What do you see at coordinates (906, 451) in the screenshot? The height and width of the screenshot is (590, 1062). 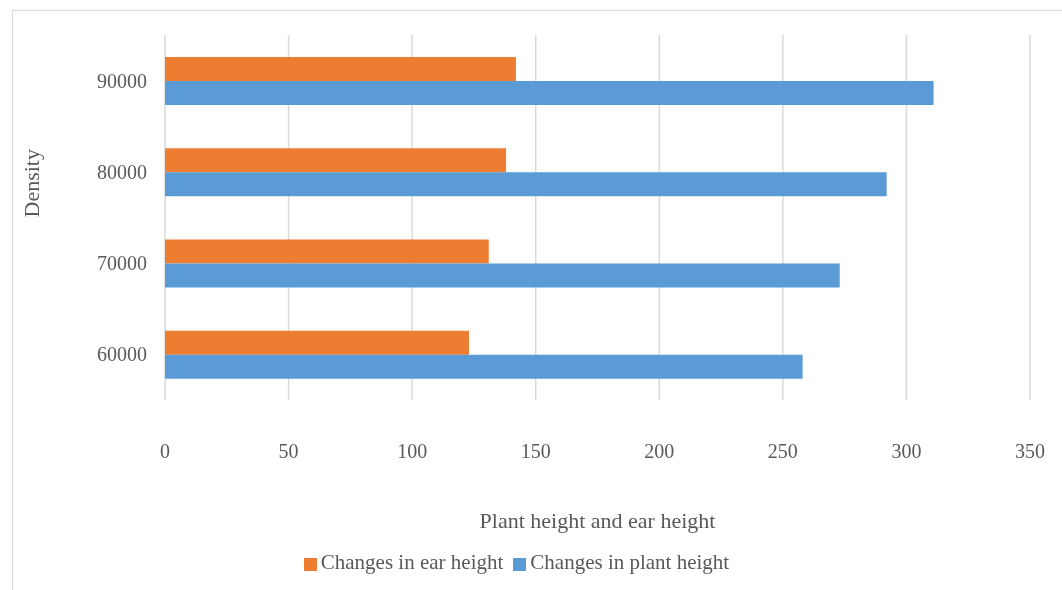 I see `x-tick-label: 300` at bounding box center [906, 451].